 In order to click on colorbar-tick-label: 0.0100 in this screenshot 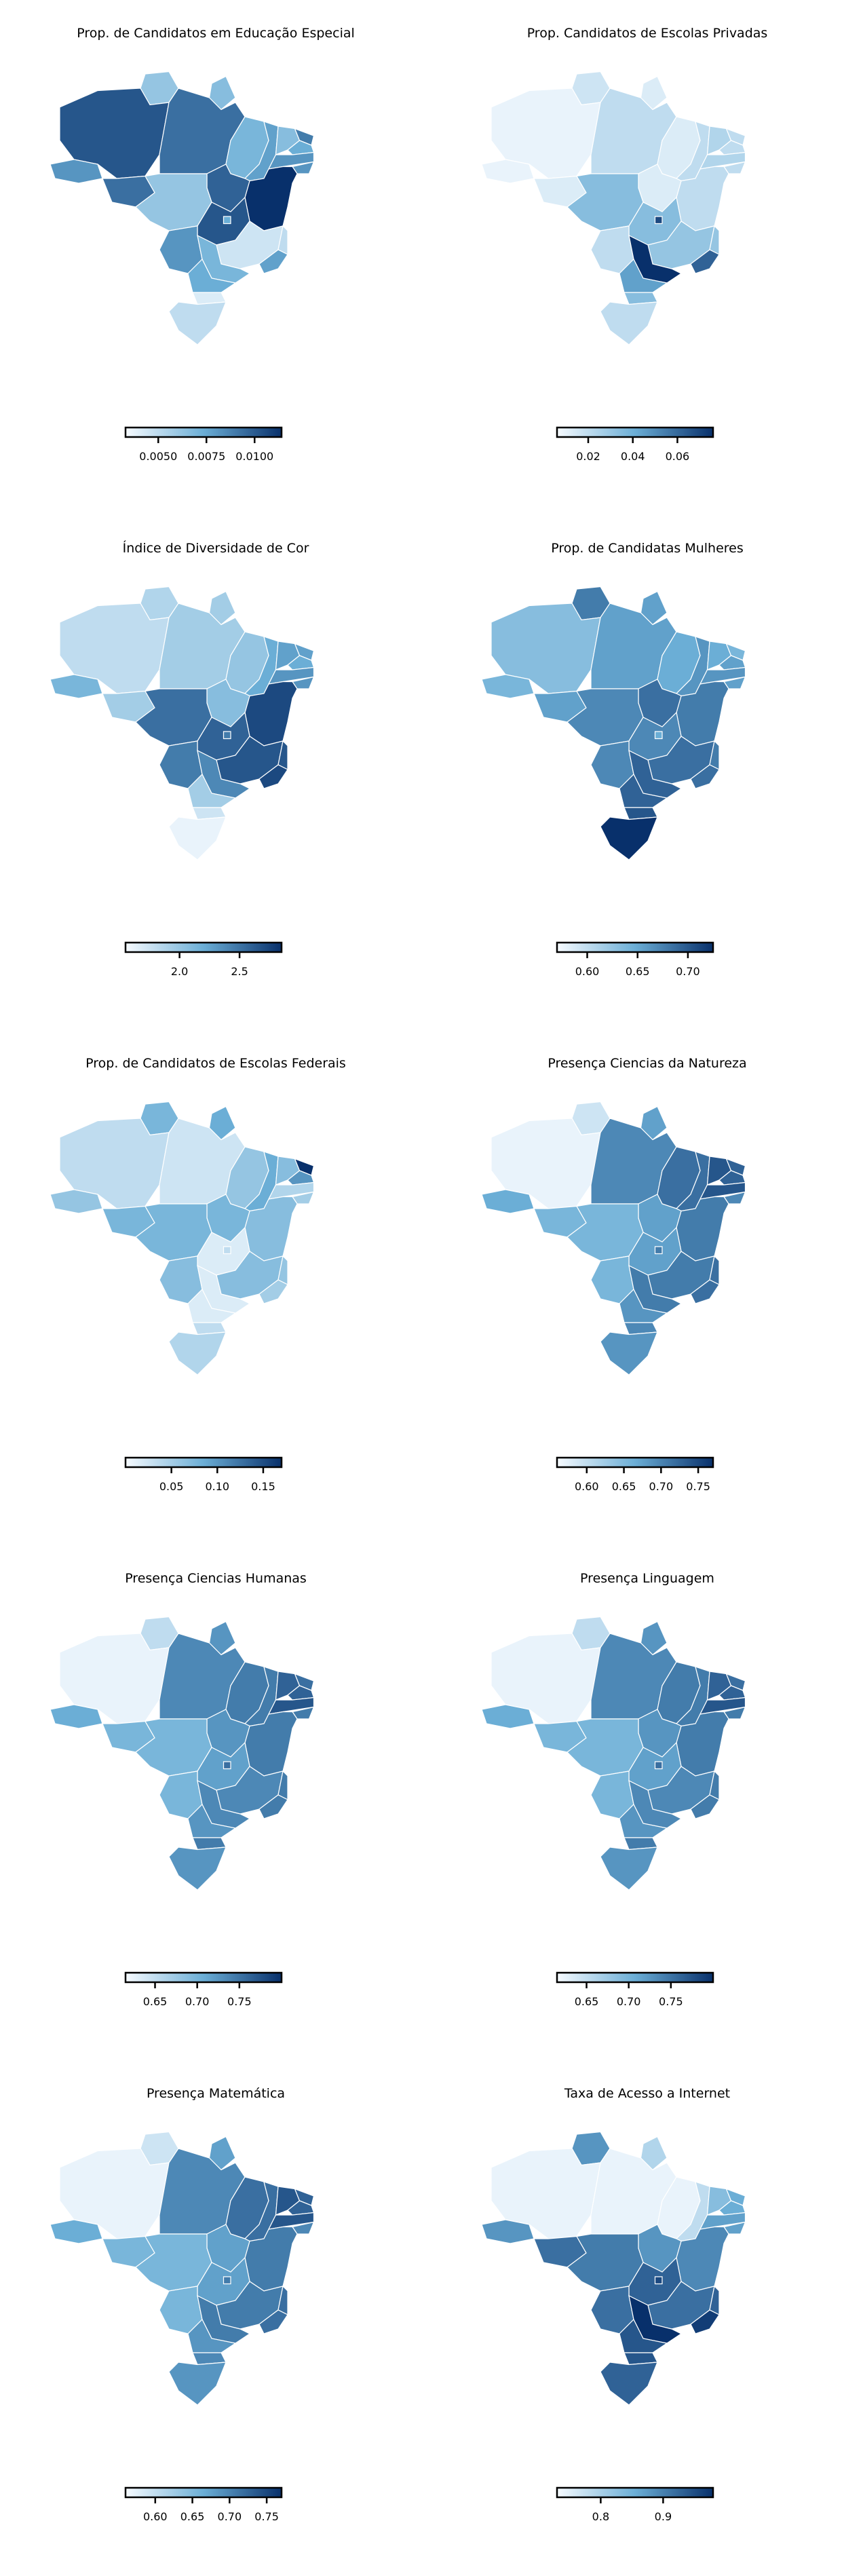, I will do `click(254, 456)`.